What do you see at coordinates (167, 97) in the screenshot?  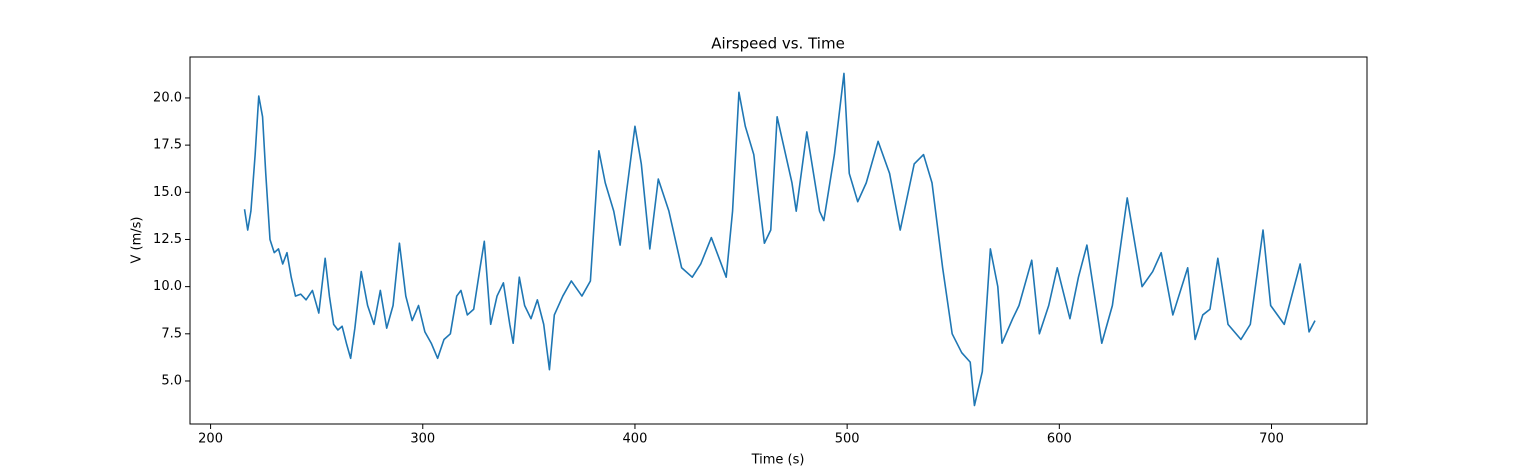 I see `y-tick-label: 20.0` at bounding box center [167, 97].